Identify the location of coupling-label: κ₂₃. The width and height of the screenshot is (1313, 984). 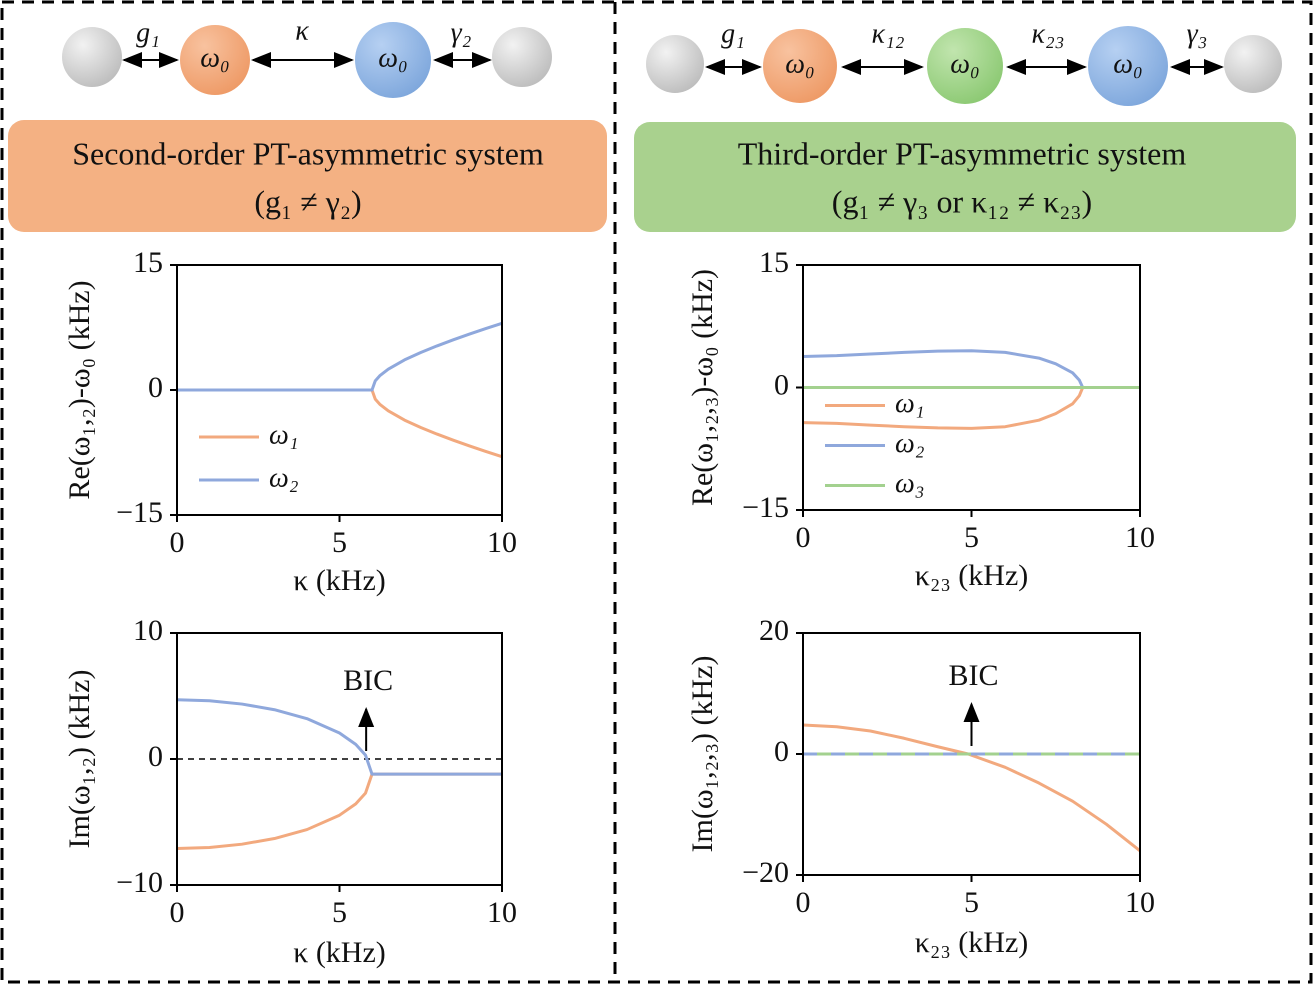
(1048, 33).